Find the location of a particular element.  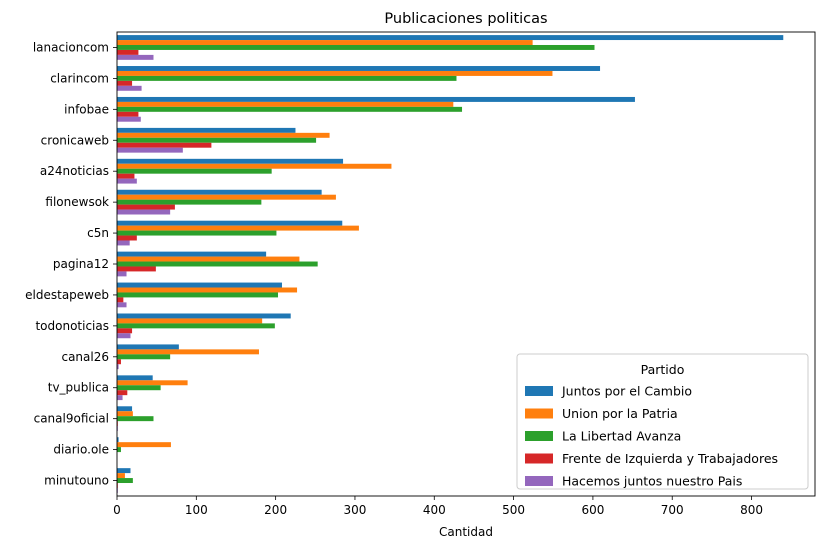

legend-label: Hacemos juntos nuestro Pais is located at coordinates (652, 481).